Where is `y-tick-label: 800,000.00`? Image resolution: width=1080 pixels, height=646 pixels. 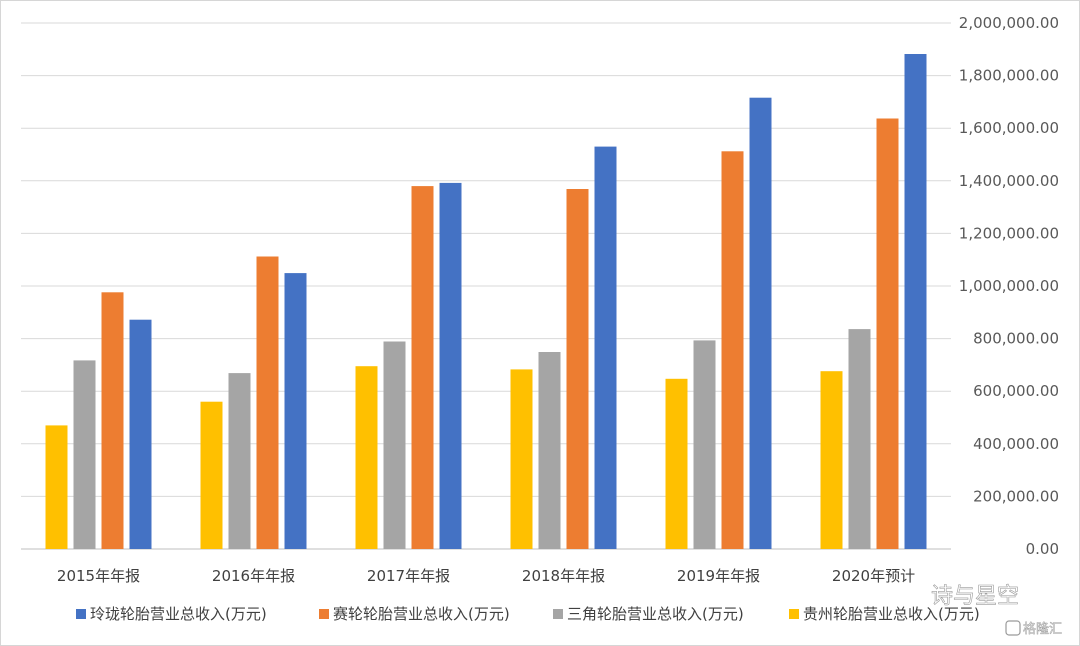
y-tick-label: 800,000.00 is located at coordinates (1016, 339).